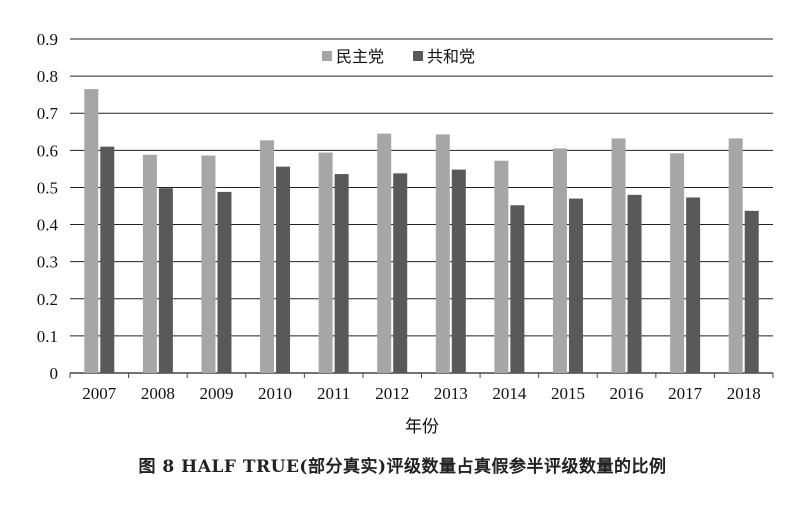 This screenshot has height=507, width=805. I want to click on legend-label: 民主党, so click(360, 56).